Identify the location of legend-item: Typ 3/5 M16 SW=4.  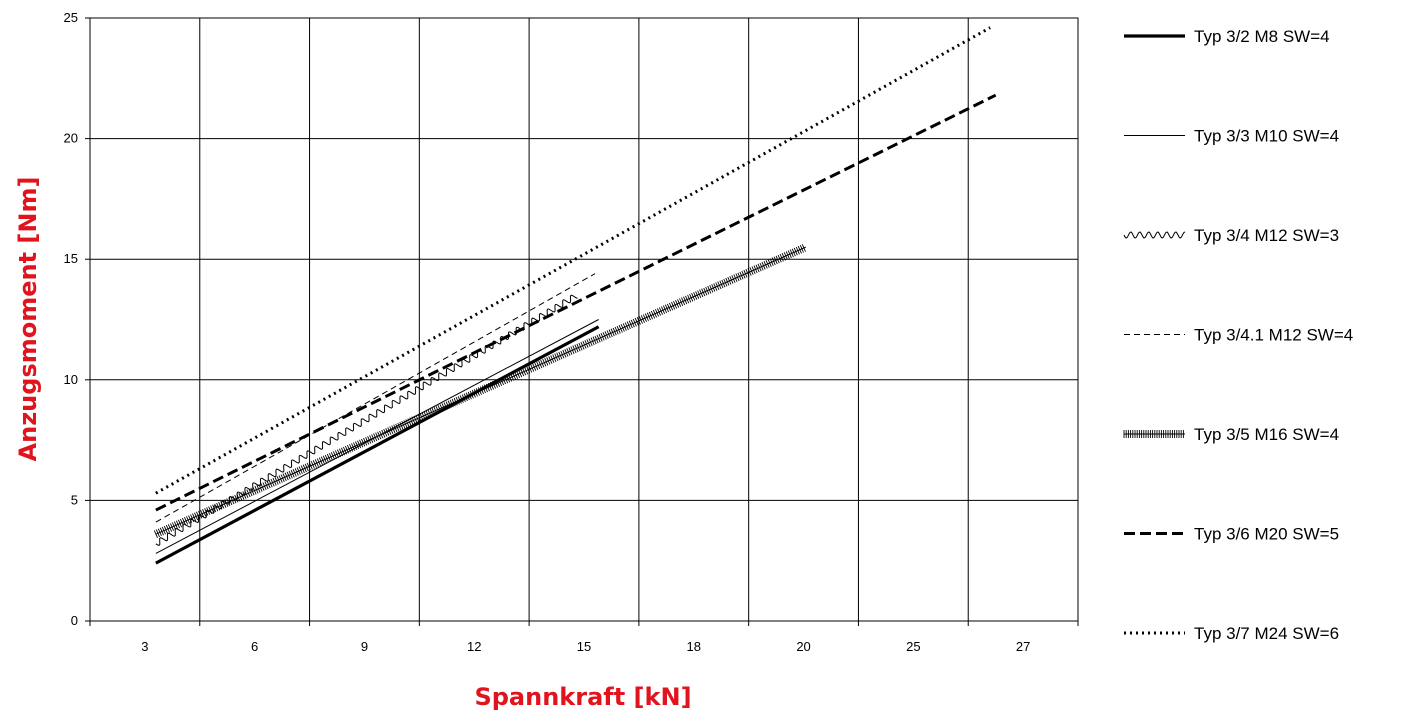
(1231, 434).